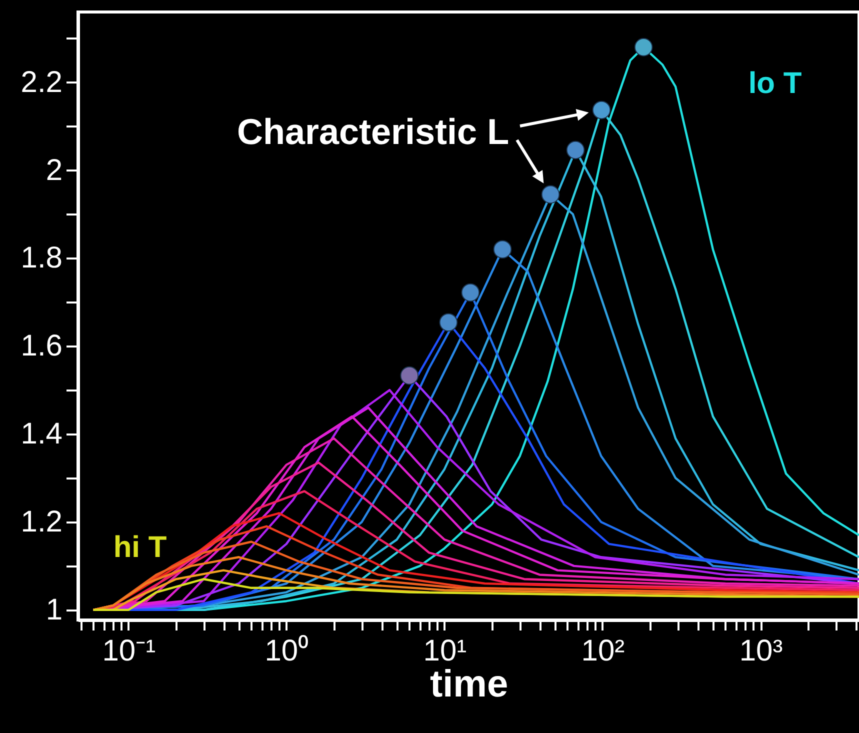 The image size is (859, 733). I want to click on x-tick-label: 10², so click(603, 651).